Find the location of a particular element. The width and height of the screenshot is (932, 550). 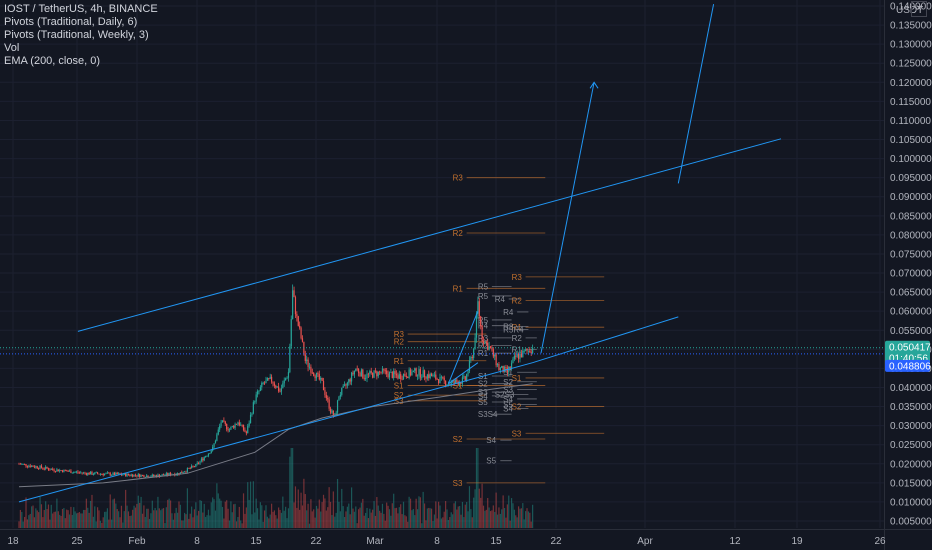

time-tick-label: 8 is located at coordinates (437, 541).